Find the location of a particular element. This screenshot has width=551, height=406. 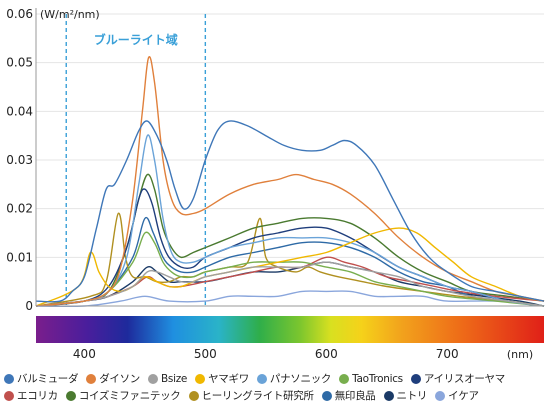

legend-item: アイリスオーヤマ is located at coordinates (457, 378).